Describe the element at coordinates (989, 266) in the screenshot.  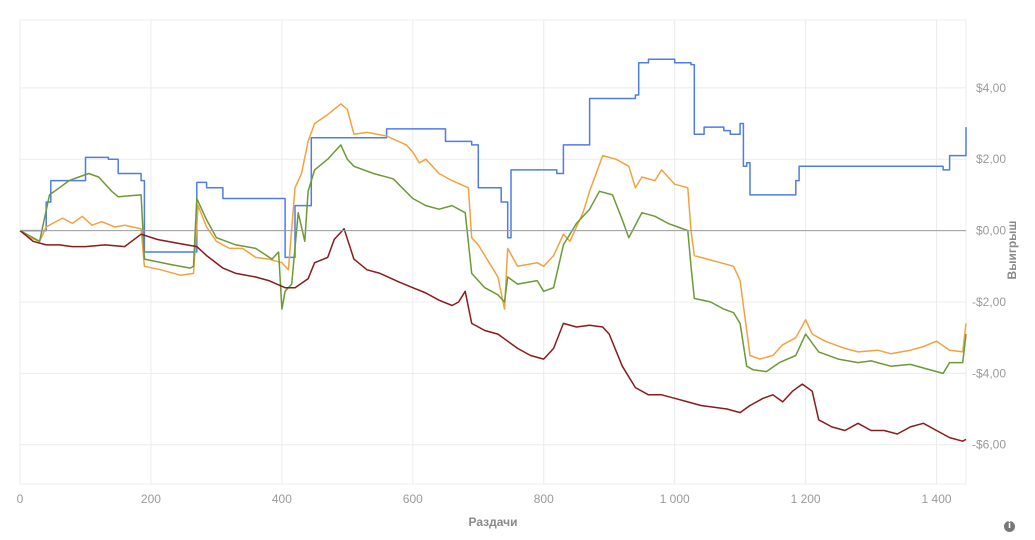
I see `y-axis-ticks: $4,00 $2,00 $0,00 -$2,00 -$4,00 -$6,00` at that location.